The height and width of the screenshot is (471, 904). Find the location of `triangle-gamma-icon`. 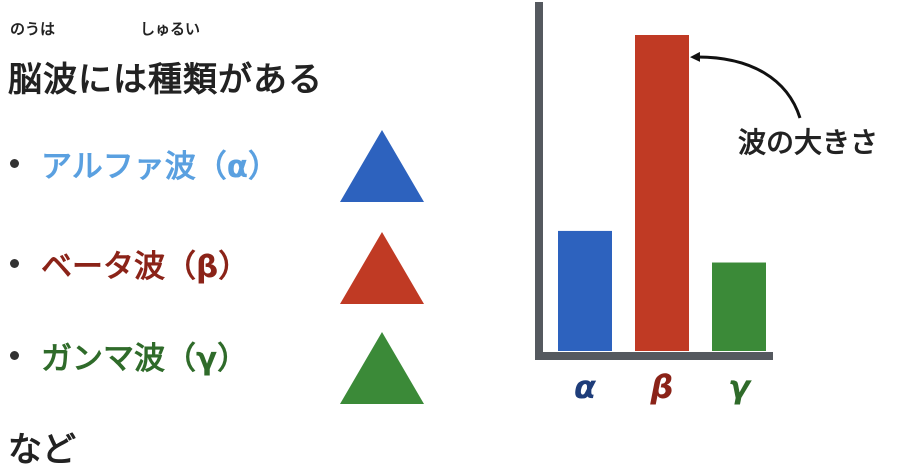

triangle-gamma-icon is located at coordinates (382, 368).